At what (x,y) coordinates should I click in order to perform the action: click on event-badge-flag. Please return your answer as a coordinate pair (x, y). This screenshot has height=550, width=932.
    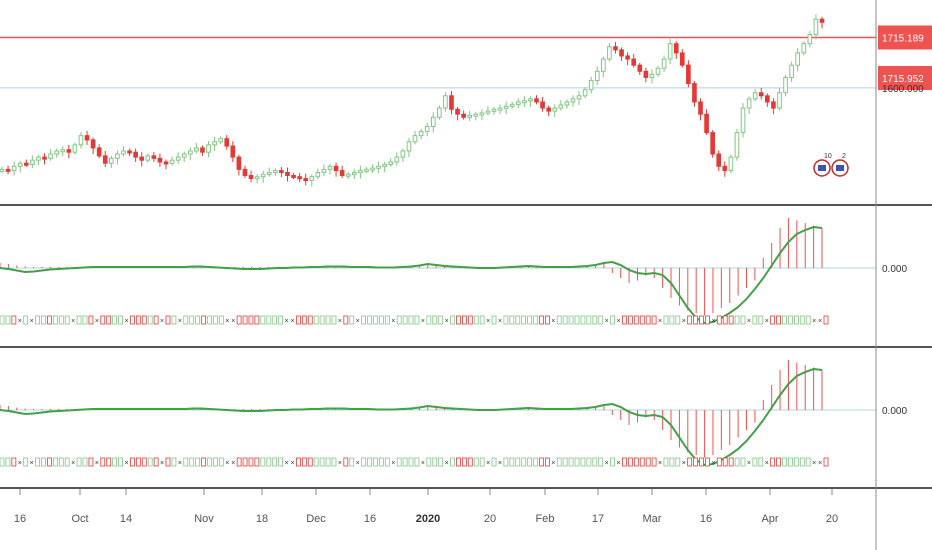
    Looking at the image, I should click on (840, 168).